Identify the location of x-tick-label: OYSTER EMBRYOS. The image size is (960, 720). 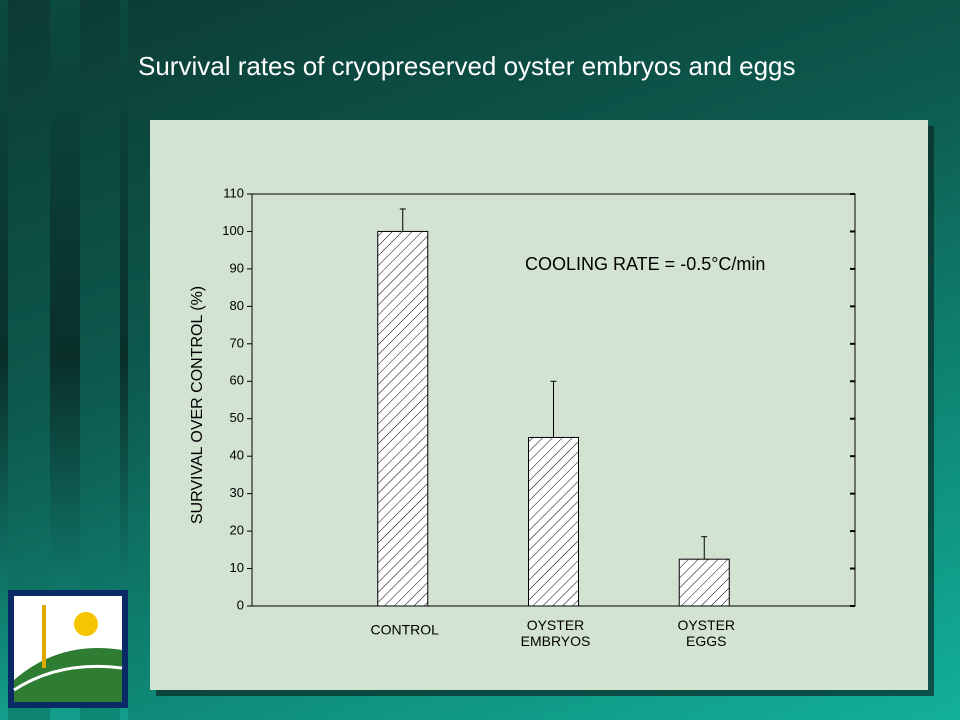
(556, 633).